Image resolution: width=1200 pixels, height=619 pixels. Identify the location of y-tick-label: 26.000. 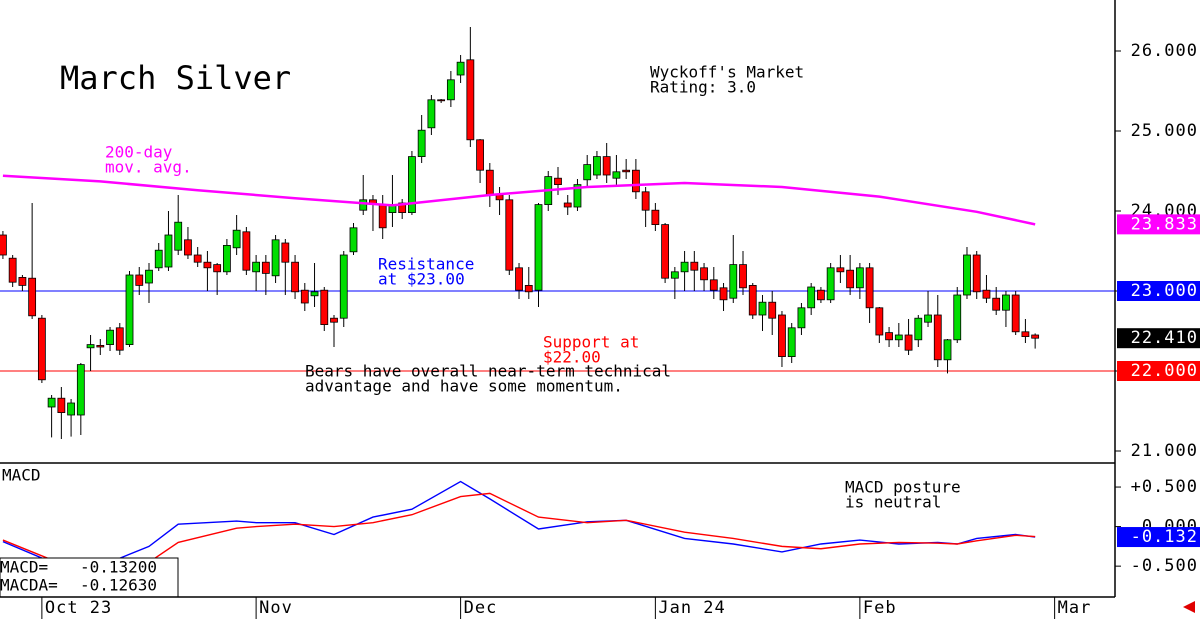
(1164, 51).